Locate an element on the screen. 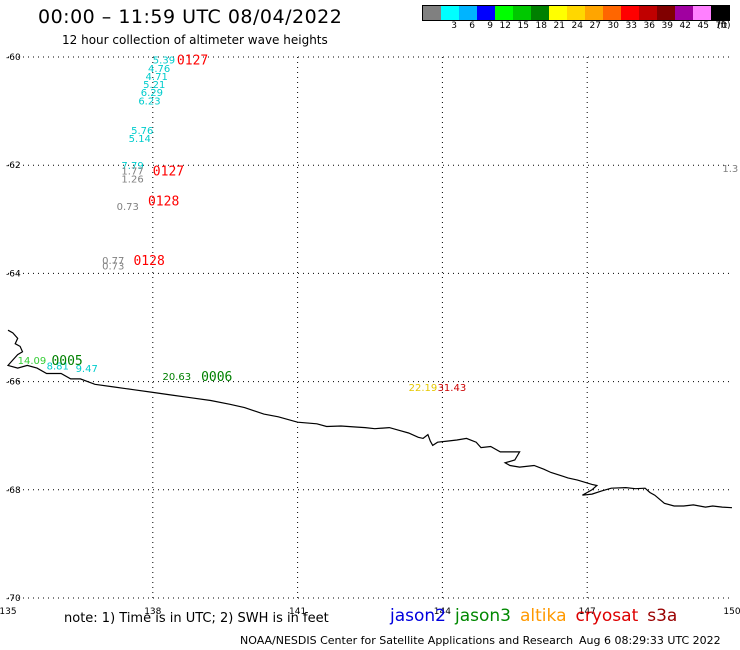 This screenshot has height=650, width=740. mission-legend-item: s3a is located at coordinates (662, 616).